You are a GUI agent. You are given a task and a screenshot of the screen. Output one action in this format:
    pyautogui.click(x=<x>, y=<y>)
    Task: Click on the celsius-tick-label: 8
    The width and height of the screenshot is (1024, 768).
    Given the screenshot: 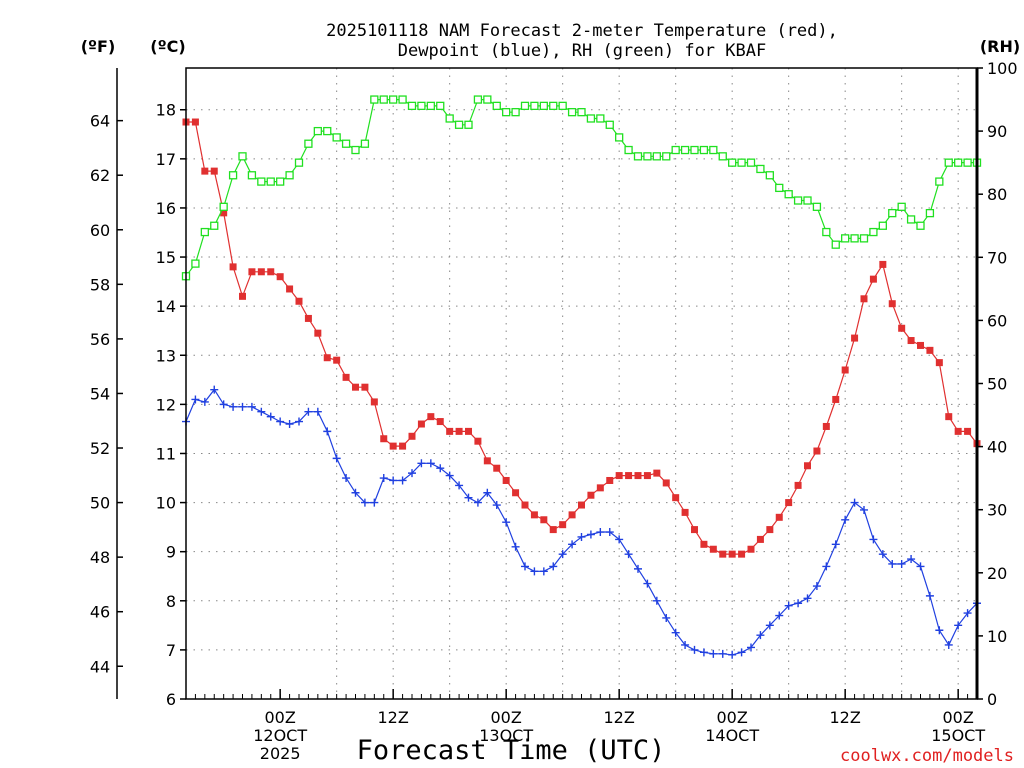 What is the action you would take?
    pyautogui.click(x=171, y=601)
    